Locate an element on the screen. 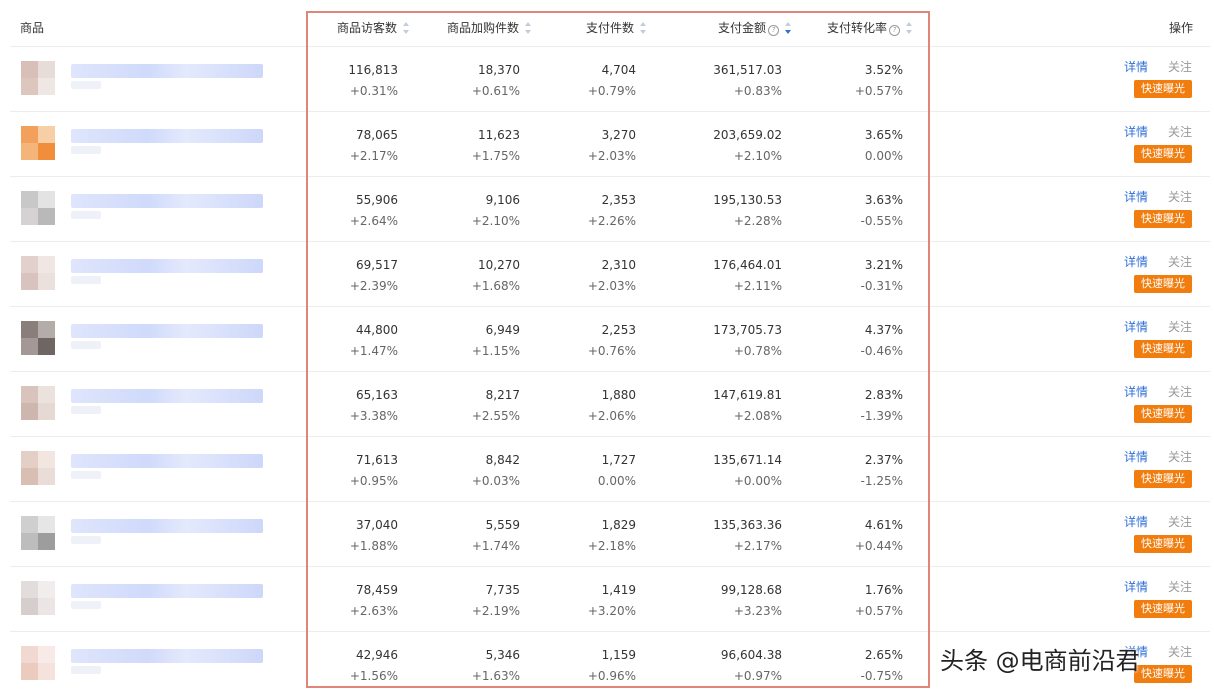  metric-value: 1,727 is located at coordinates (618, 460).